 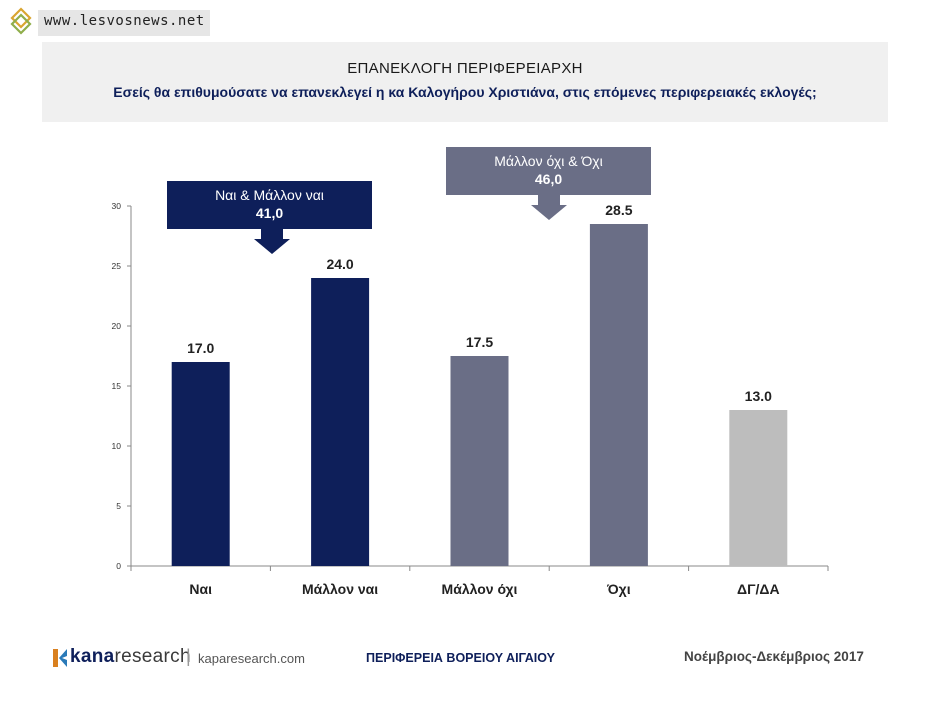 What do you see at coordinates (117, 206) in the screenshot?
I see `y-tick-label: 30` at bounding box center [117, 206].